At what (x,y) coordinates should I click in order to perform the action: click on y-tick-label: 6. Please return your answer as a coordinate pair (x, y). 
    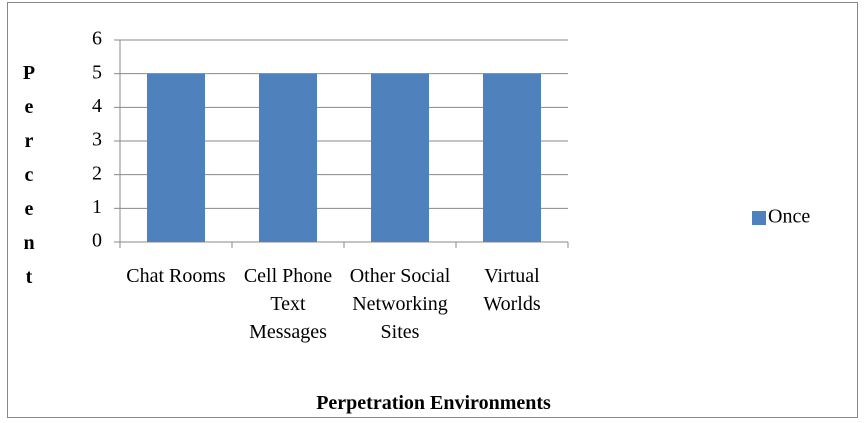
    Looking at the image, I should click on (97, 39).